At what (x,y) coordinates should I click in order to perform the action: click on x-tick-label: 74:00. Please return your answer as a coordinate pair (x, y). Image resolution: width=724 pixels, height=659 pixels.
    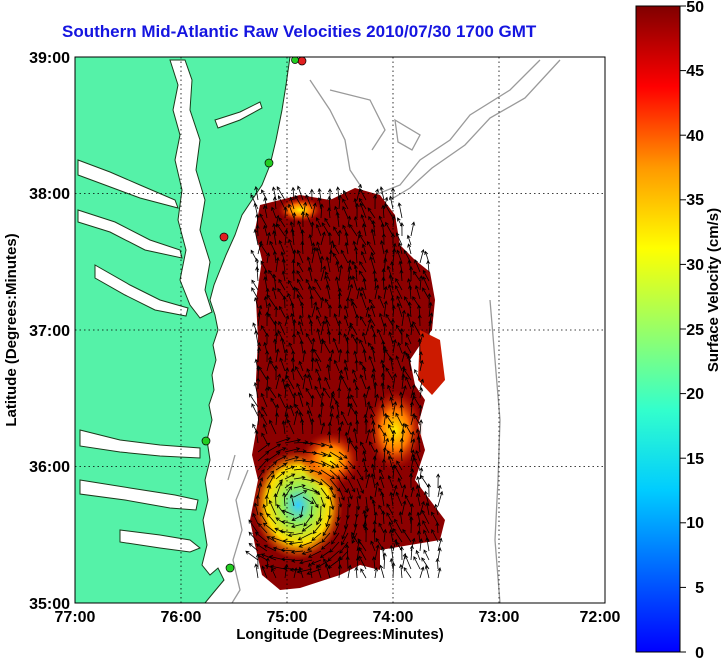
    Looking at the image, I should click on (393, 617).